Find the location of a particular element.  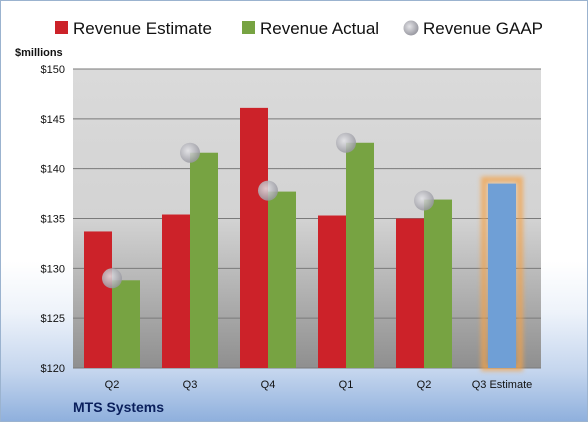

x-category-label: Q3 Estimate is located at coordinates (502, 385).